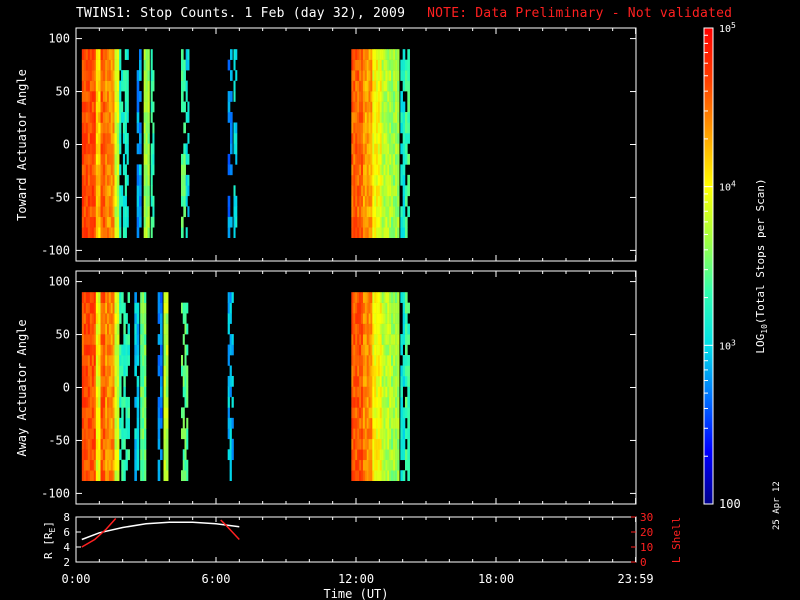 The image size is (800, 600). I want to click on colorbar-tick-label: 100, so click(730, 504).